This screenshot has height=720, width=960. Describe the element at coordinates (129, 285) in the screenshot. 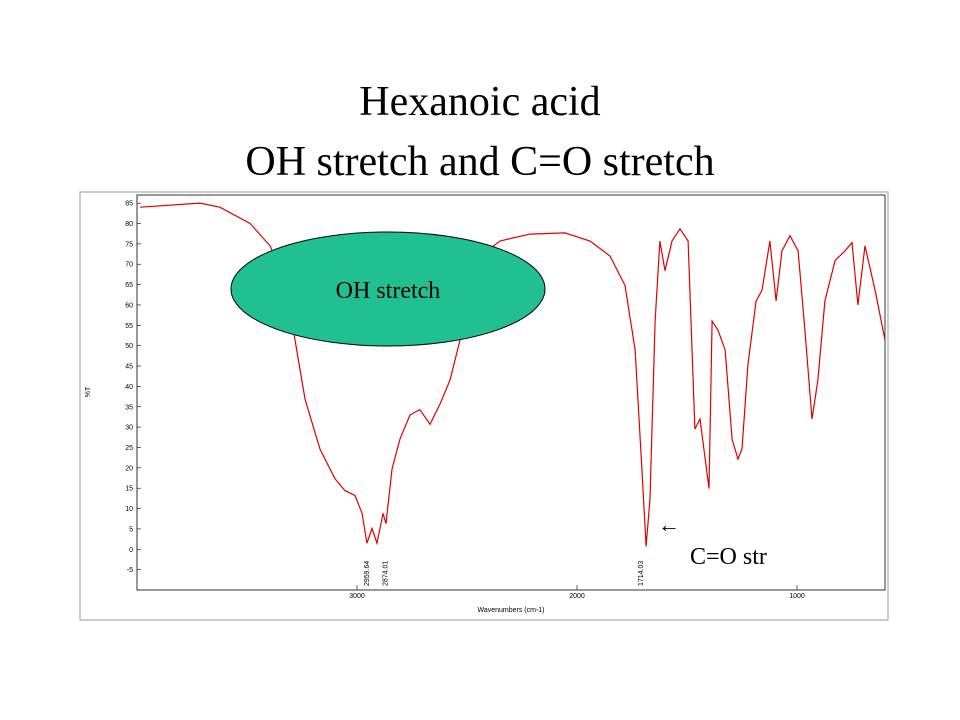

I see `y-tick-label: 65` at that location.